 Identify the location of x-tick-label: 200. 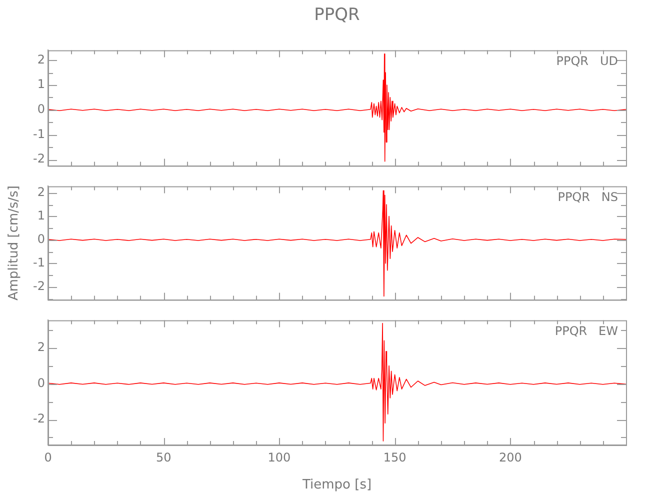
(510, 457).